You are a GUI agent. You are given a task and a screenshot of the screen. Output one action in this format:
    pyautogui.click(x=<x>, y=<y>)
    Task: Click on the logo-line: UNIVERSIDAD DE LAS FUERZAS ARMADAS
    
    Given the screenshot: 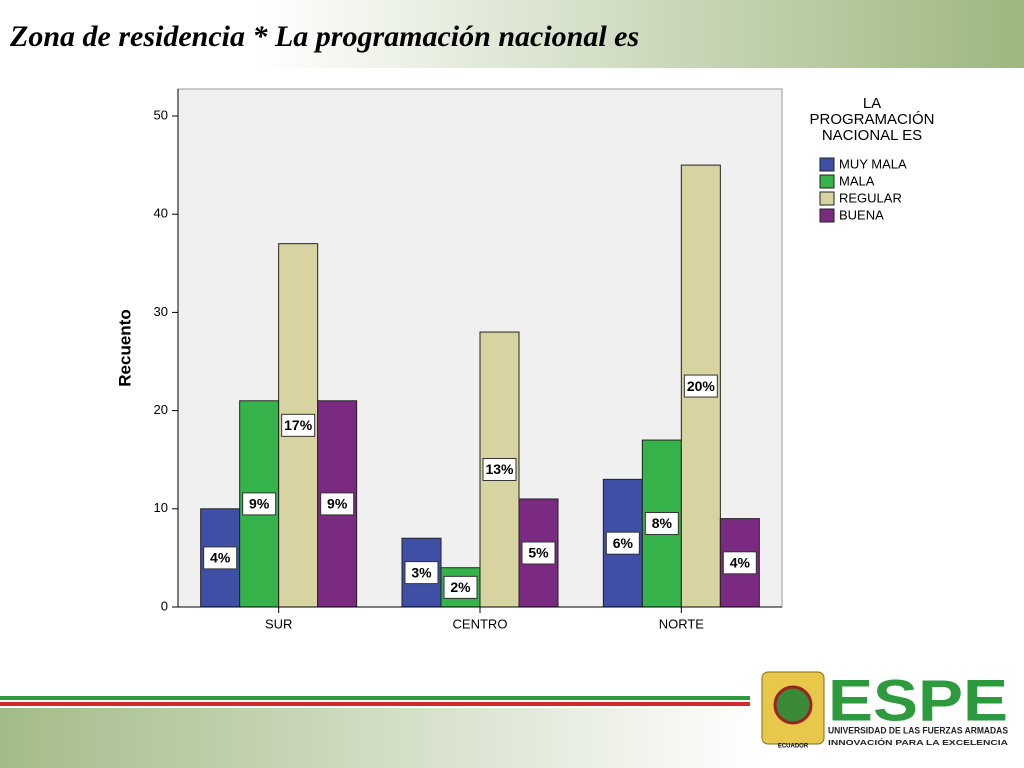 What is the action you would take?
    pyautogui.click(x=918, y=730)
    